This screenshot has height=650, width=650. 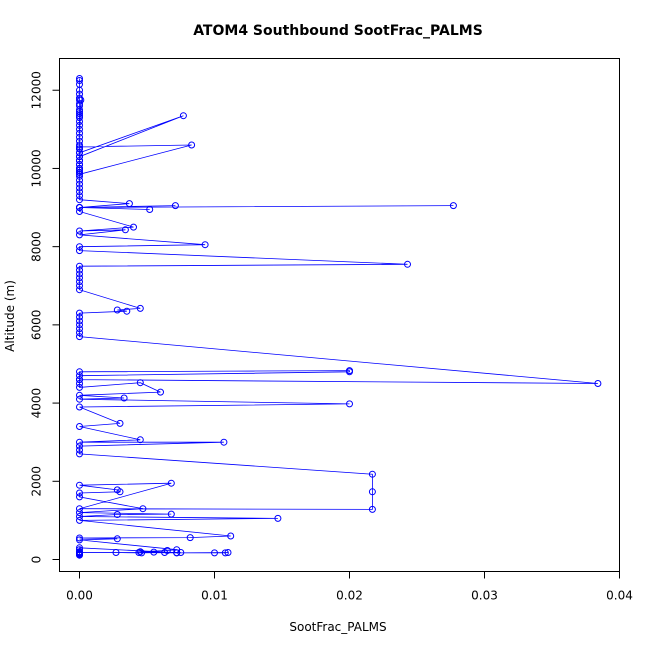 I want to click on y-tick-label: 12000, so click(x=37, y=90).